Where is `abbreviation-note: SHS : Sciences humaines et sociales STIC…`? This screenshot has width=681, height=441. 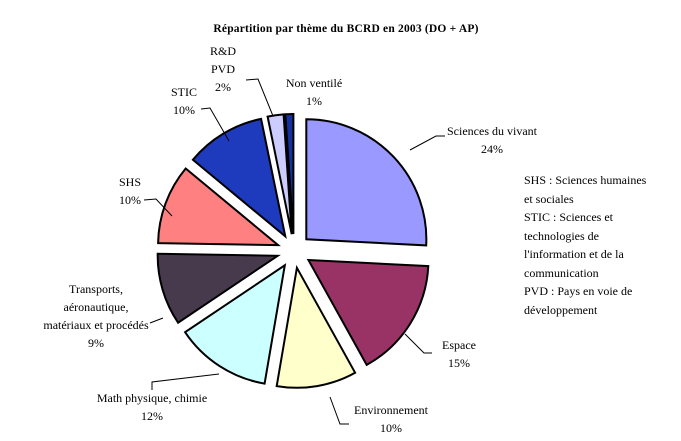 abbreviation-note: SHS : Sciences humaines et sociales STIC… is located at coordinates (585, 245).